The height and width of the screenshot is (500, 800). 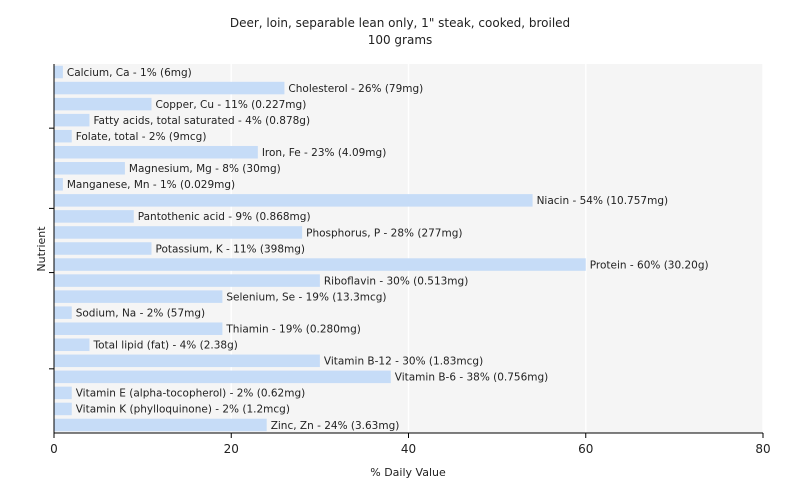 What do you see at coordinates (408, 449) in the screenshot?
I see `x-tick-label: 40` at bounding box center [408, 449].